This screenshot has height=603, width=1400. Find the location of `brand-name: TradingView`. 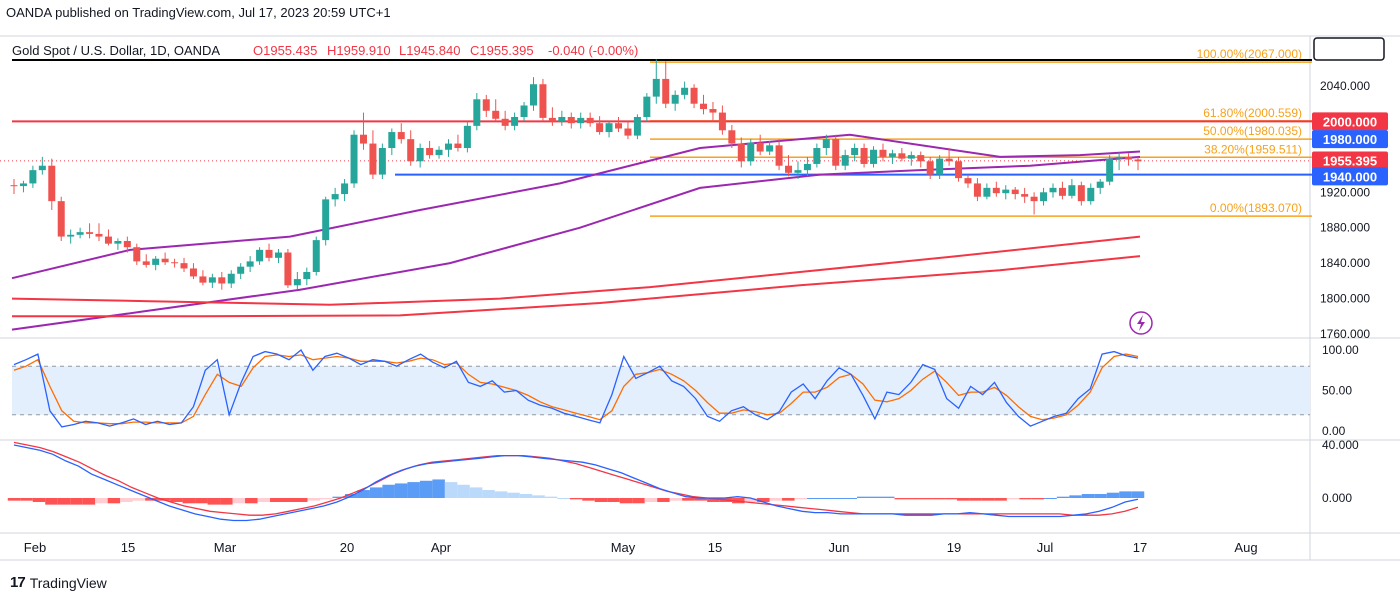

brand-name: TradingView is located at coordinates (68, 582).